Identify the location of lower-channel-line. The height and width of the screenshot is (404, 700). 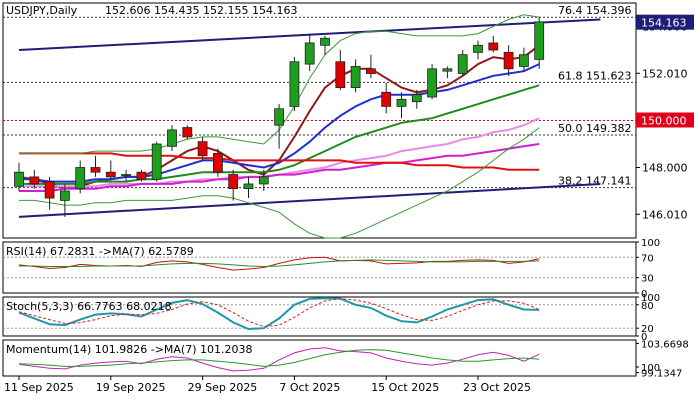
(309, 200).